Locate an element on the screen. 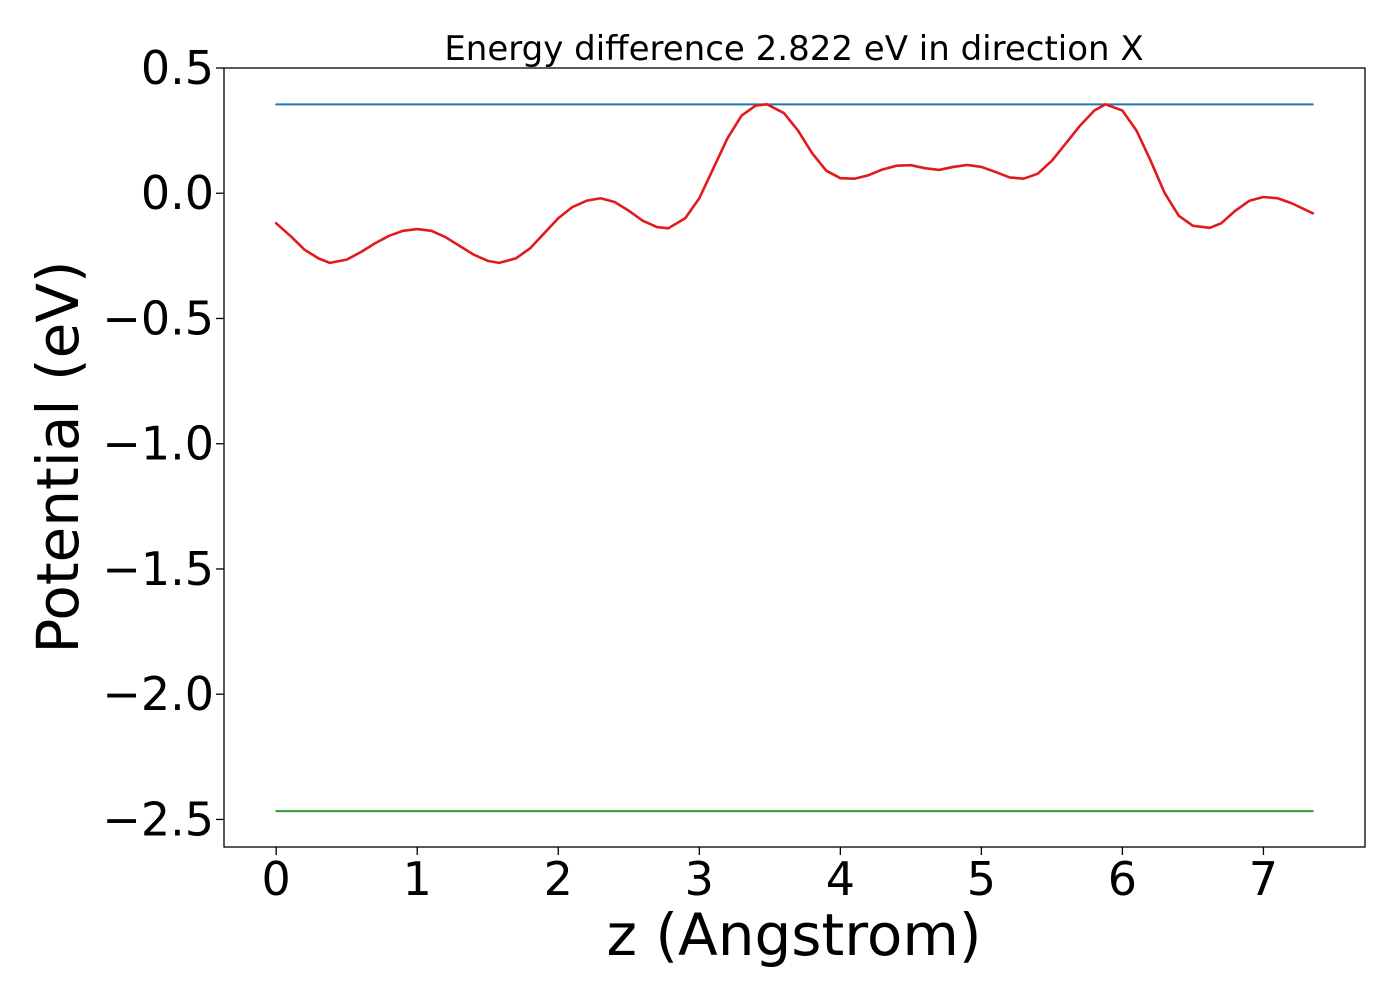 The image size is (1400, 1000). y-axis: 0.5 0.0 −0.5 −1.0 −1.5 −2.0 −2.5 is located at coordinates (163, 443).